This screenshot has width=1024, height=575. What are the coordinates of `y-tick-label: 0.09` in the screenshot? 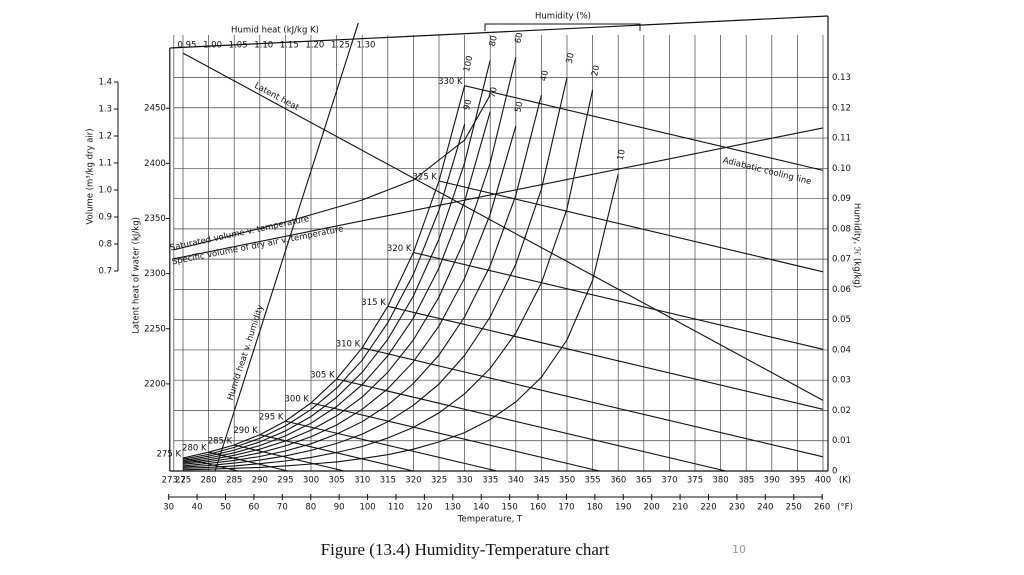 It's located at (841, 199).